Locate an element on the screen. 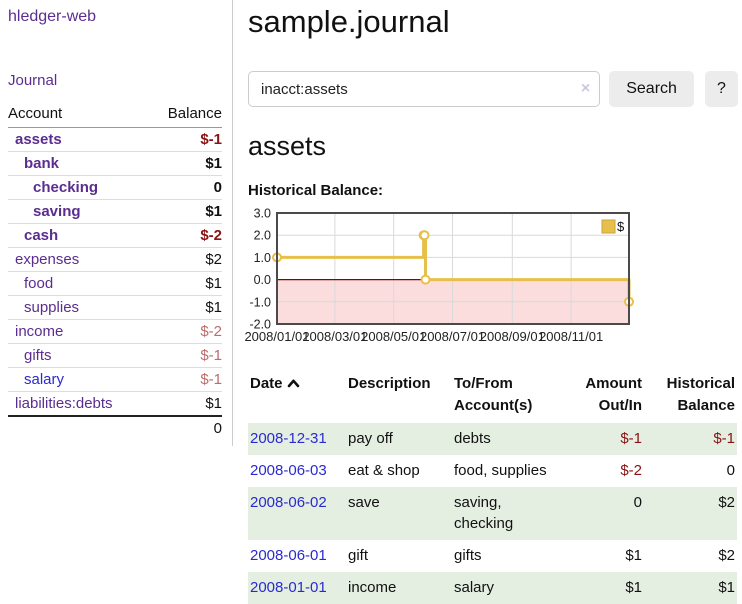 The height and width of the screenshot is (604, 742). account-link-cash: cash is located at coordinates (41, 235).